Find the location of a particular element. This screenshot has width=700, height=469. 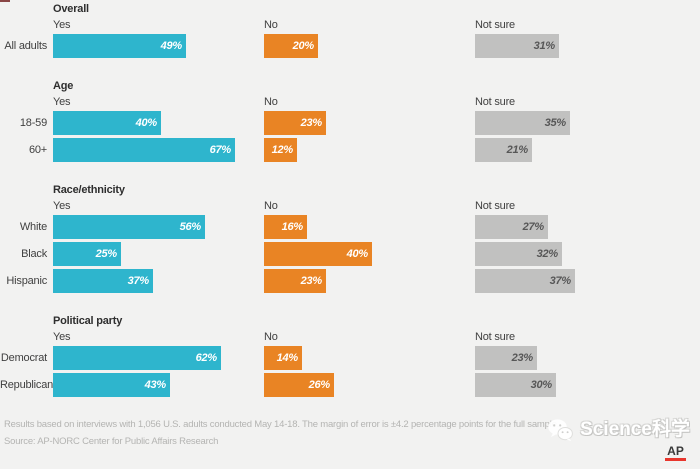

bar-value-label: 16% is located at coordinates (292, 227).